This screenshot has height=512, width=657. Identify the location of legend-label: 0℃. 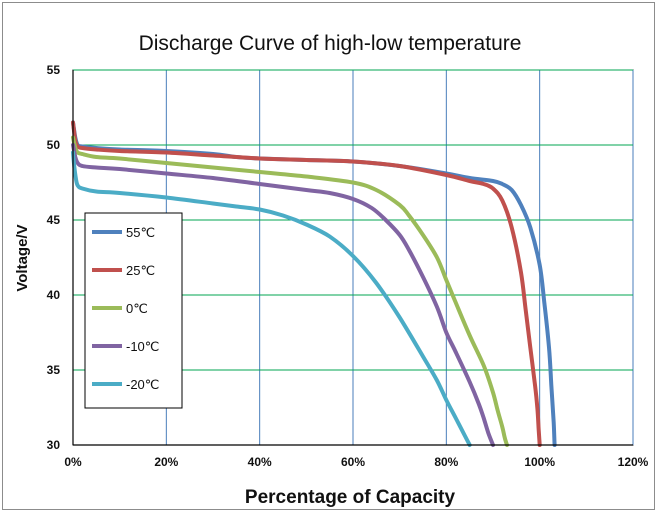
(137, 308).